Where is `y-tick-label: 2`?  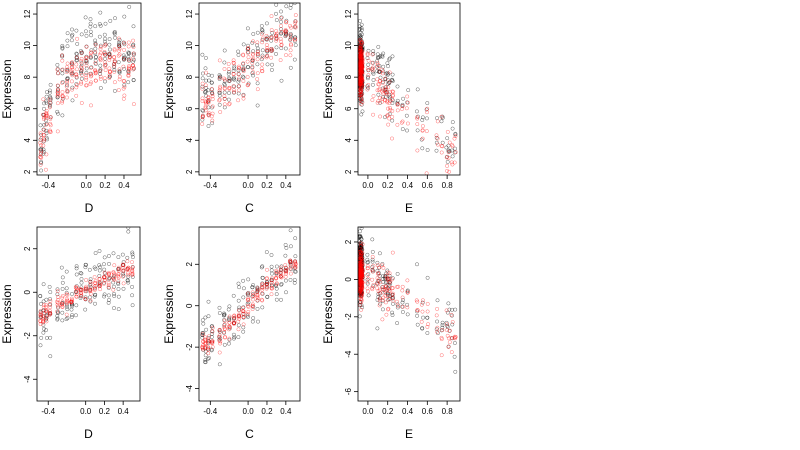 y-tick-label: 2 is located at coordinates (189, 264).